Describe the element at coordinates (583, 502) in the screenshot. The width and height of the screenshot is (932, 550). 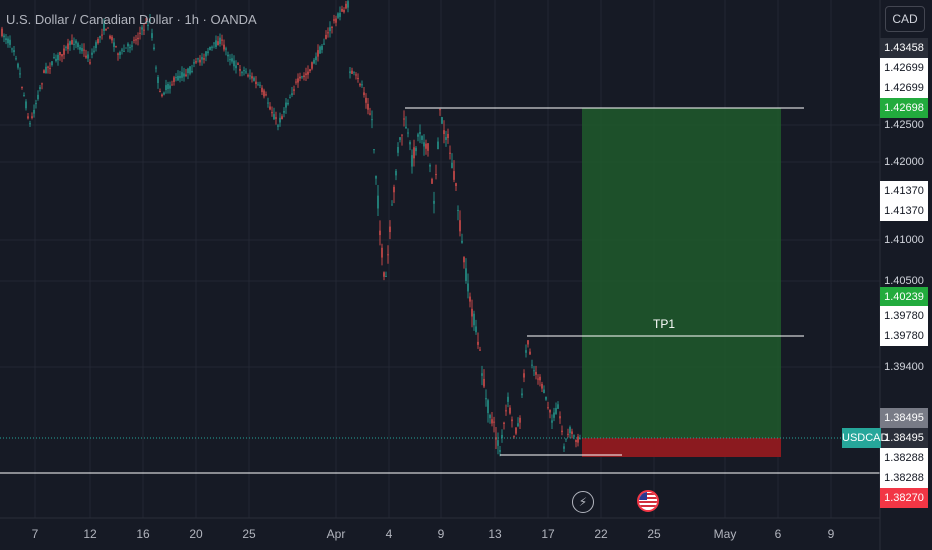
I see `lightning-icon: ⚡︎` at that location.